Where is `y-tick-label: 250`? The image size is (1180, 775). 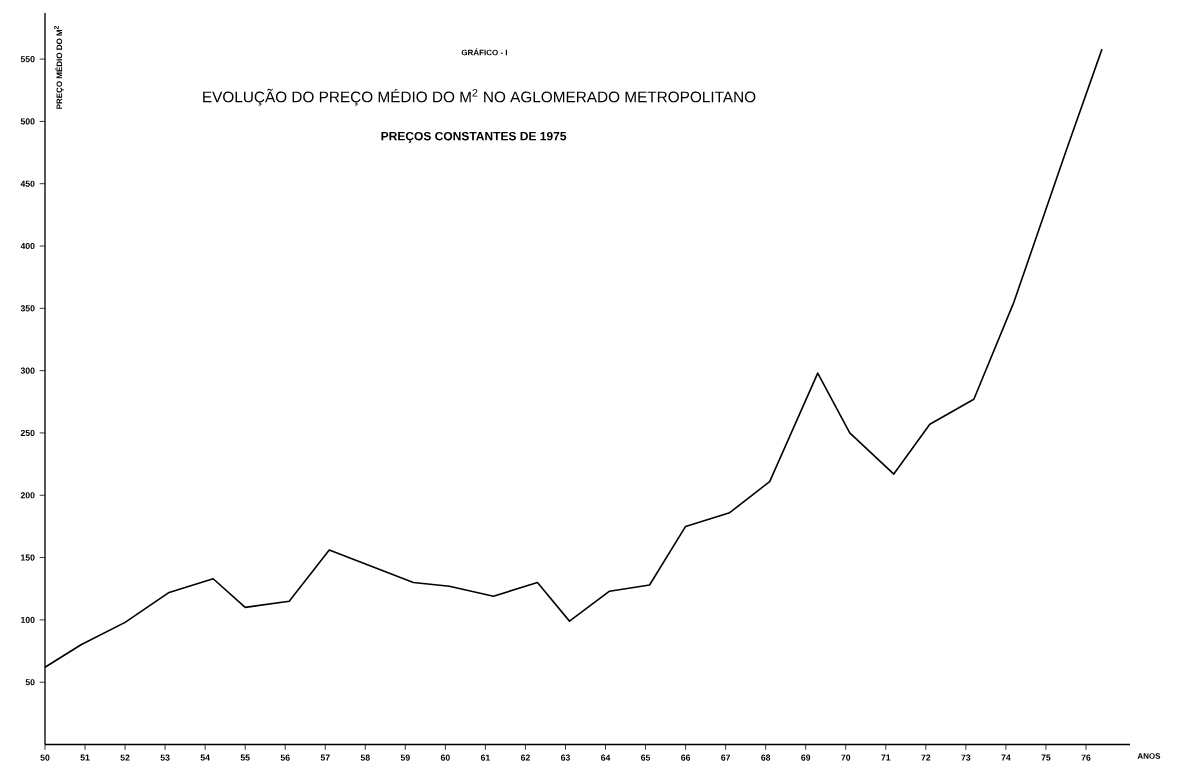
y-tick-label: 250 is located at coordinates (27, 433).